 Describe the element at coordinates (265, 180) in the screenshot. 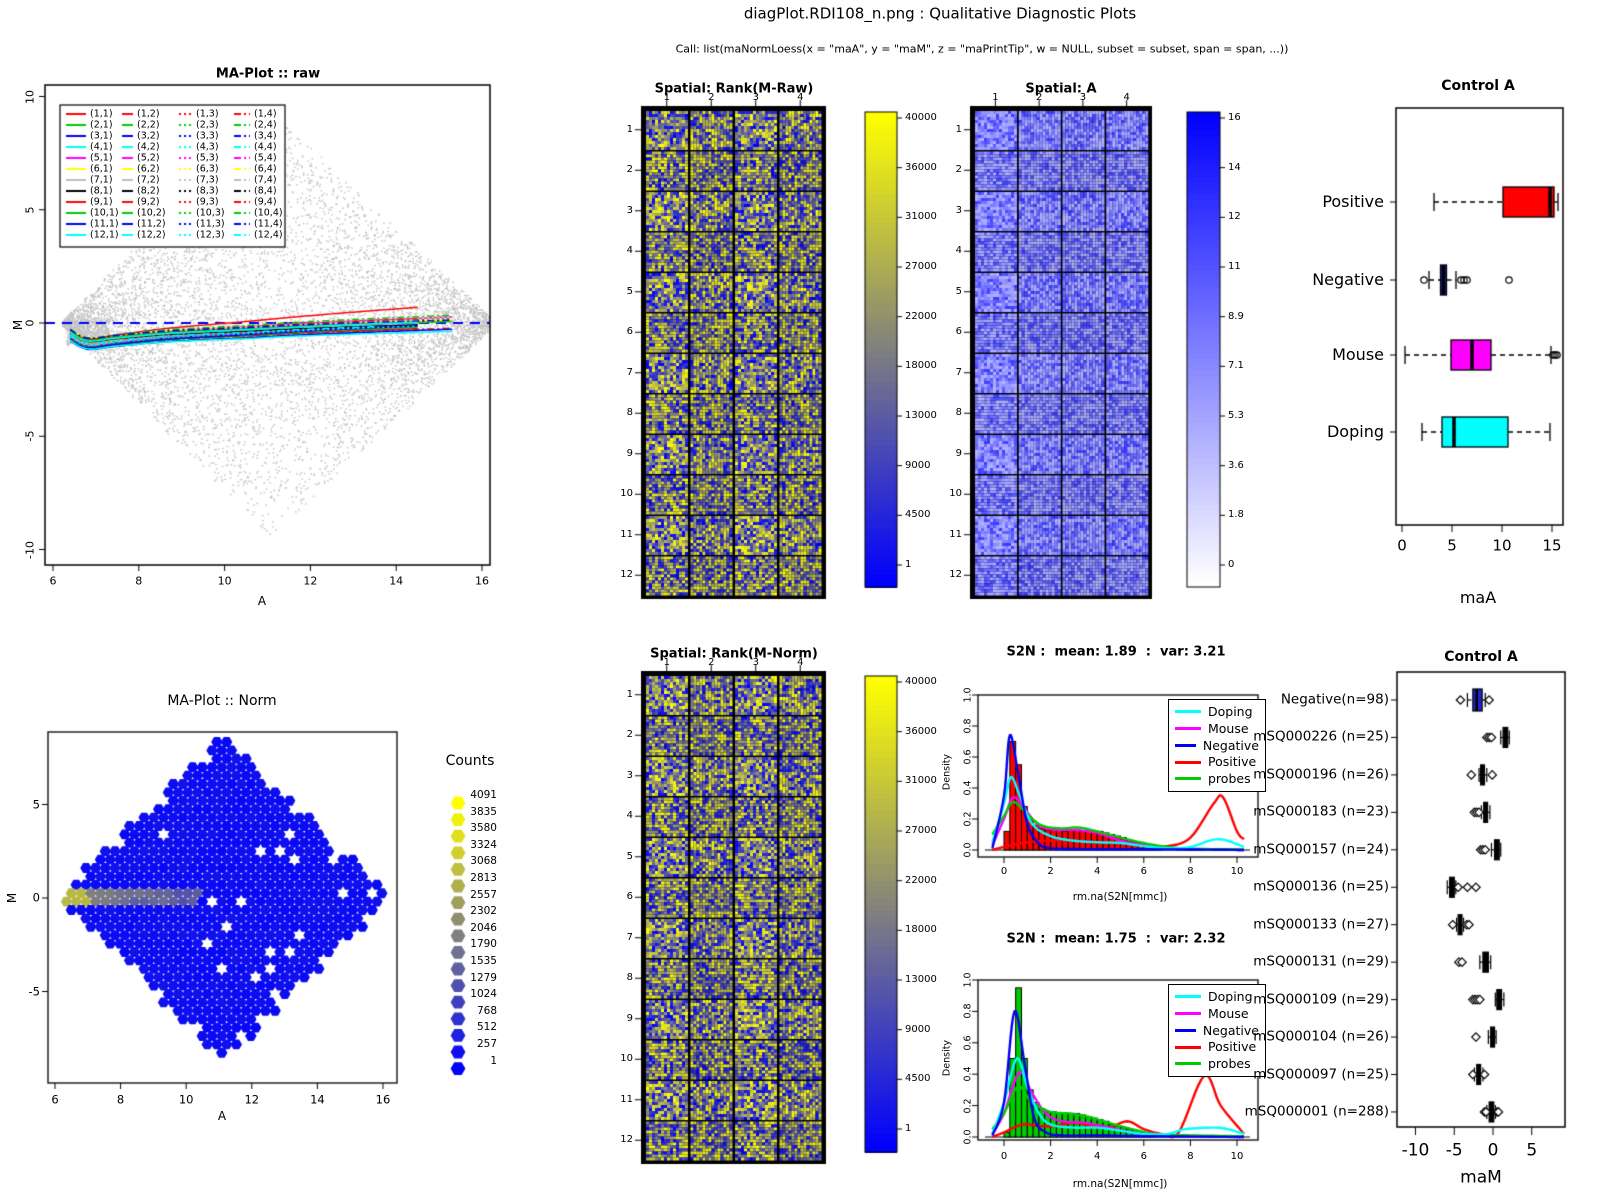

I see `ma-raw-legend-label: (7,4)` at that location.